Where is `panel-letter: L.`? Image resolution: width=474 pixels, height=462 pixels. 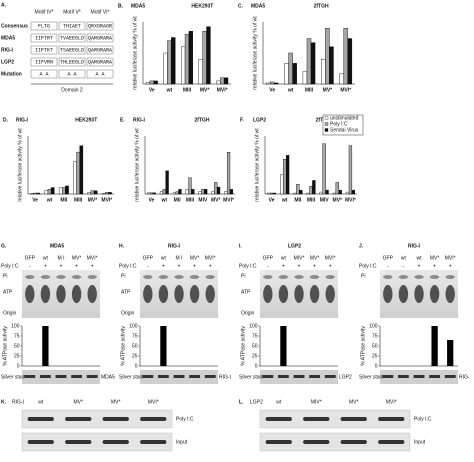 panel-letter: L. is located at coordinates (241, 402).